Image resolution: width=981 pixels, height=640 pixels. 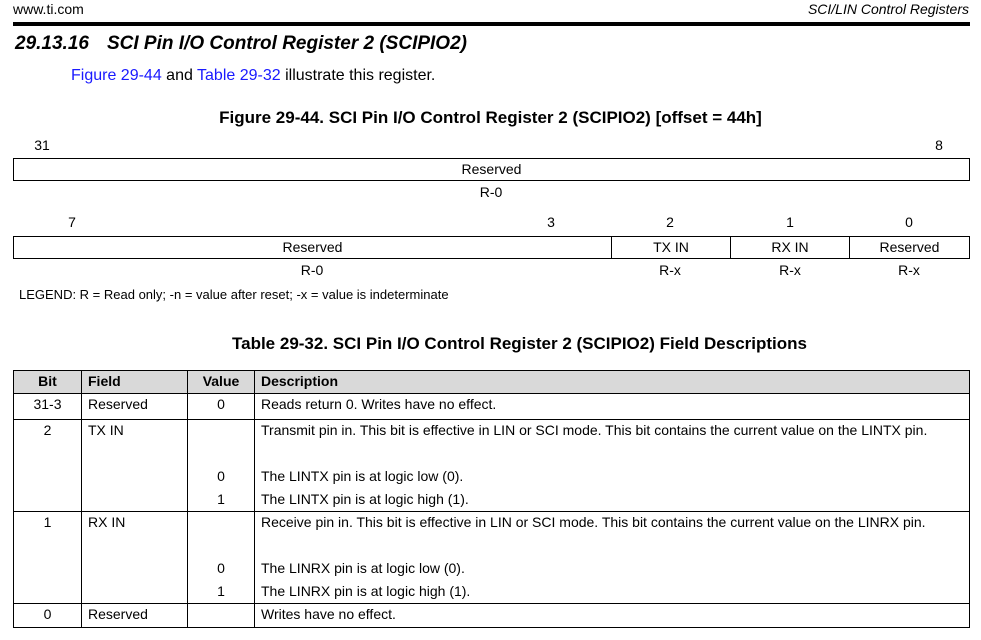 I want to click on cell-bit: 31-3, so click(x=47, y=406).